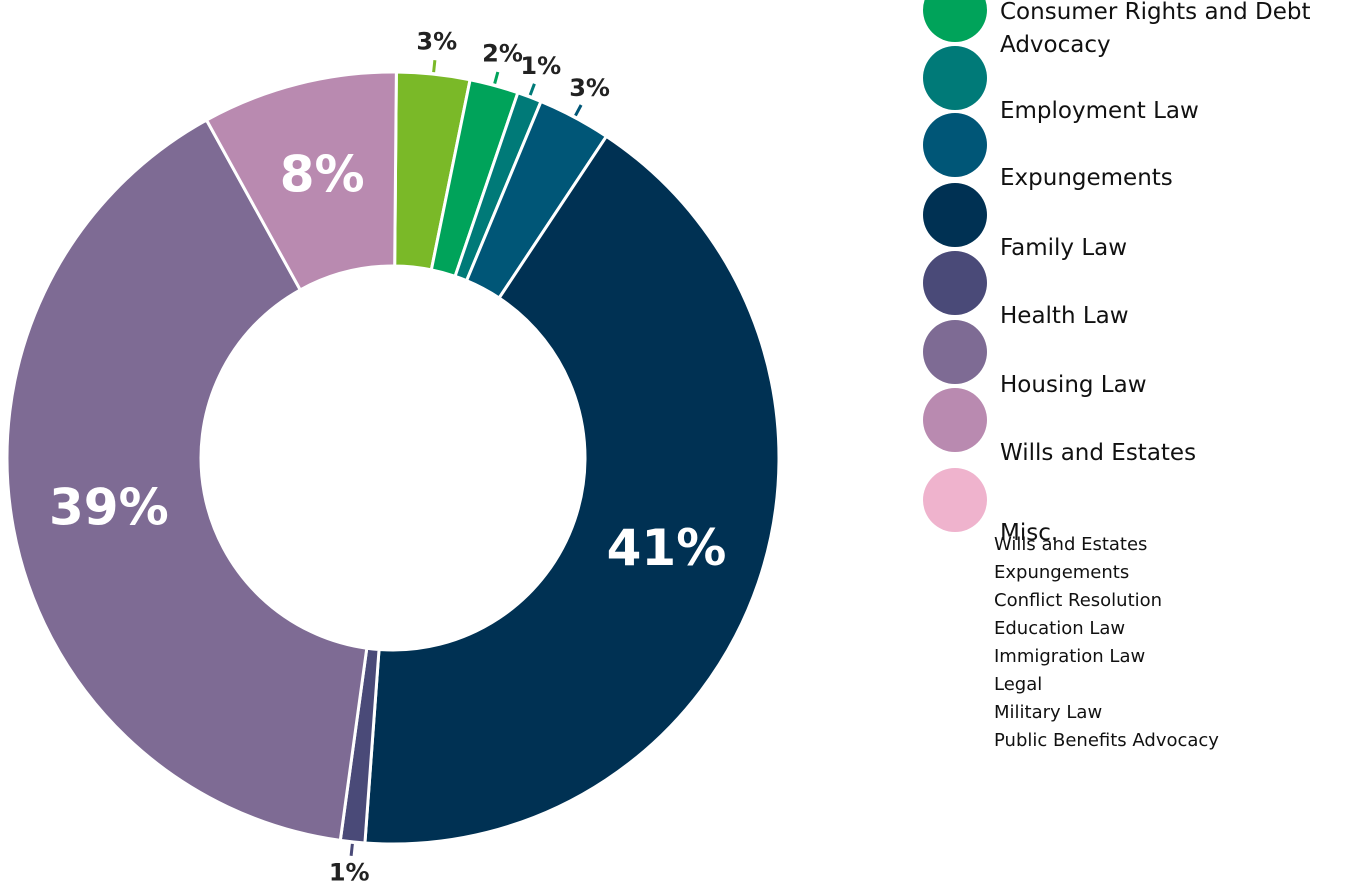 The image size is (1353, 881). I want to click on legend-label: Employment Law, so click(1099, 111).